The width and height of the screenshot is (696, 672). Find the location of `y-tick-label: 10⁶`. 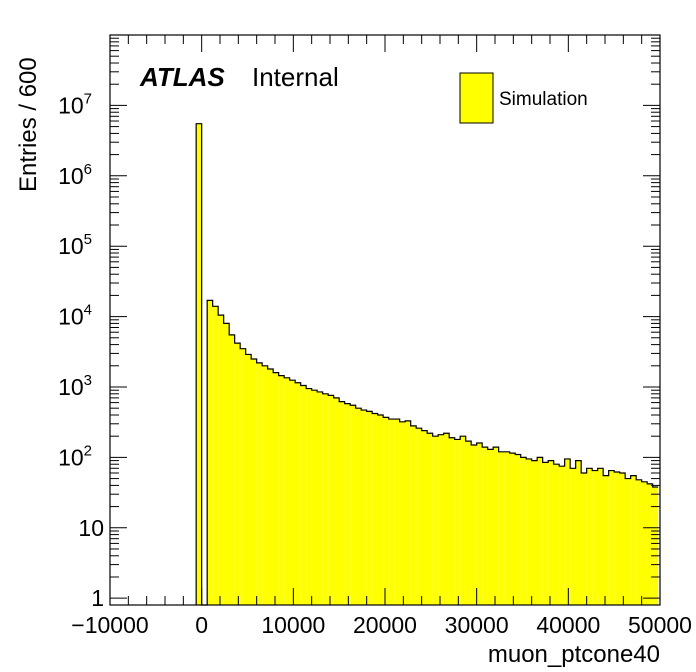

y-tick-label: 10⁶ is located at coordinates (75, 175).